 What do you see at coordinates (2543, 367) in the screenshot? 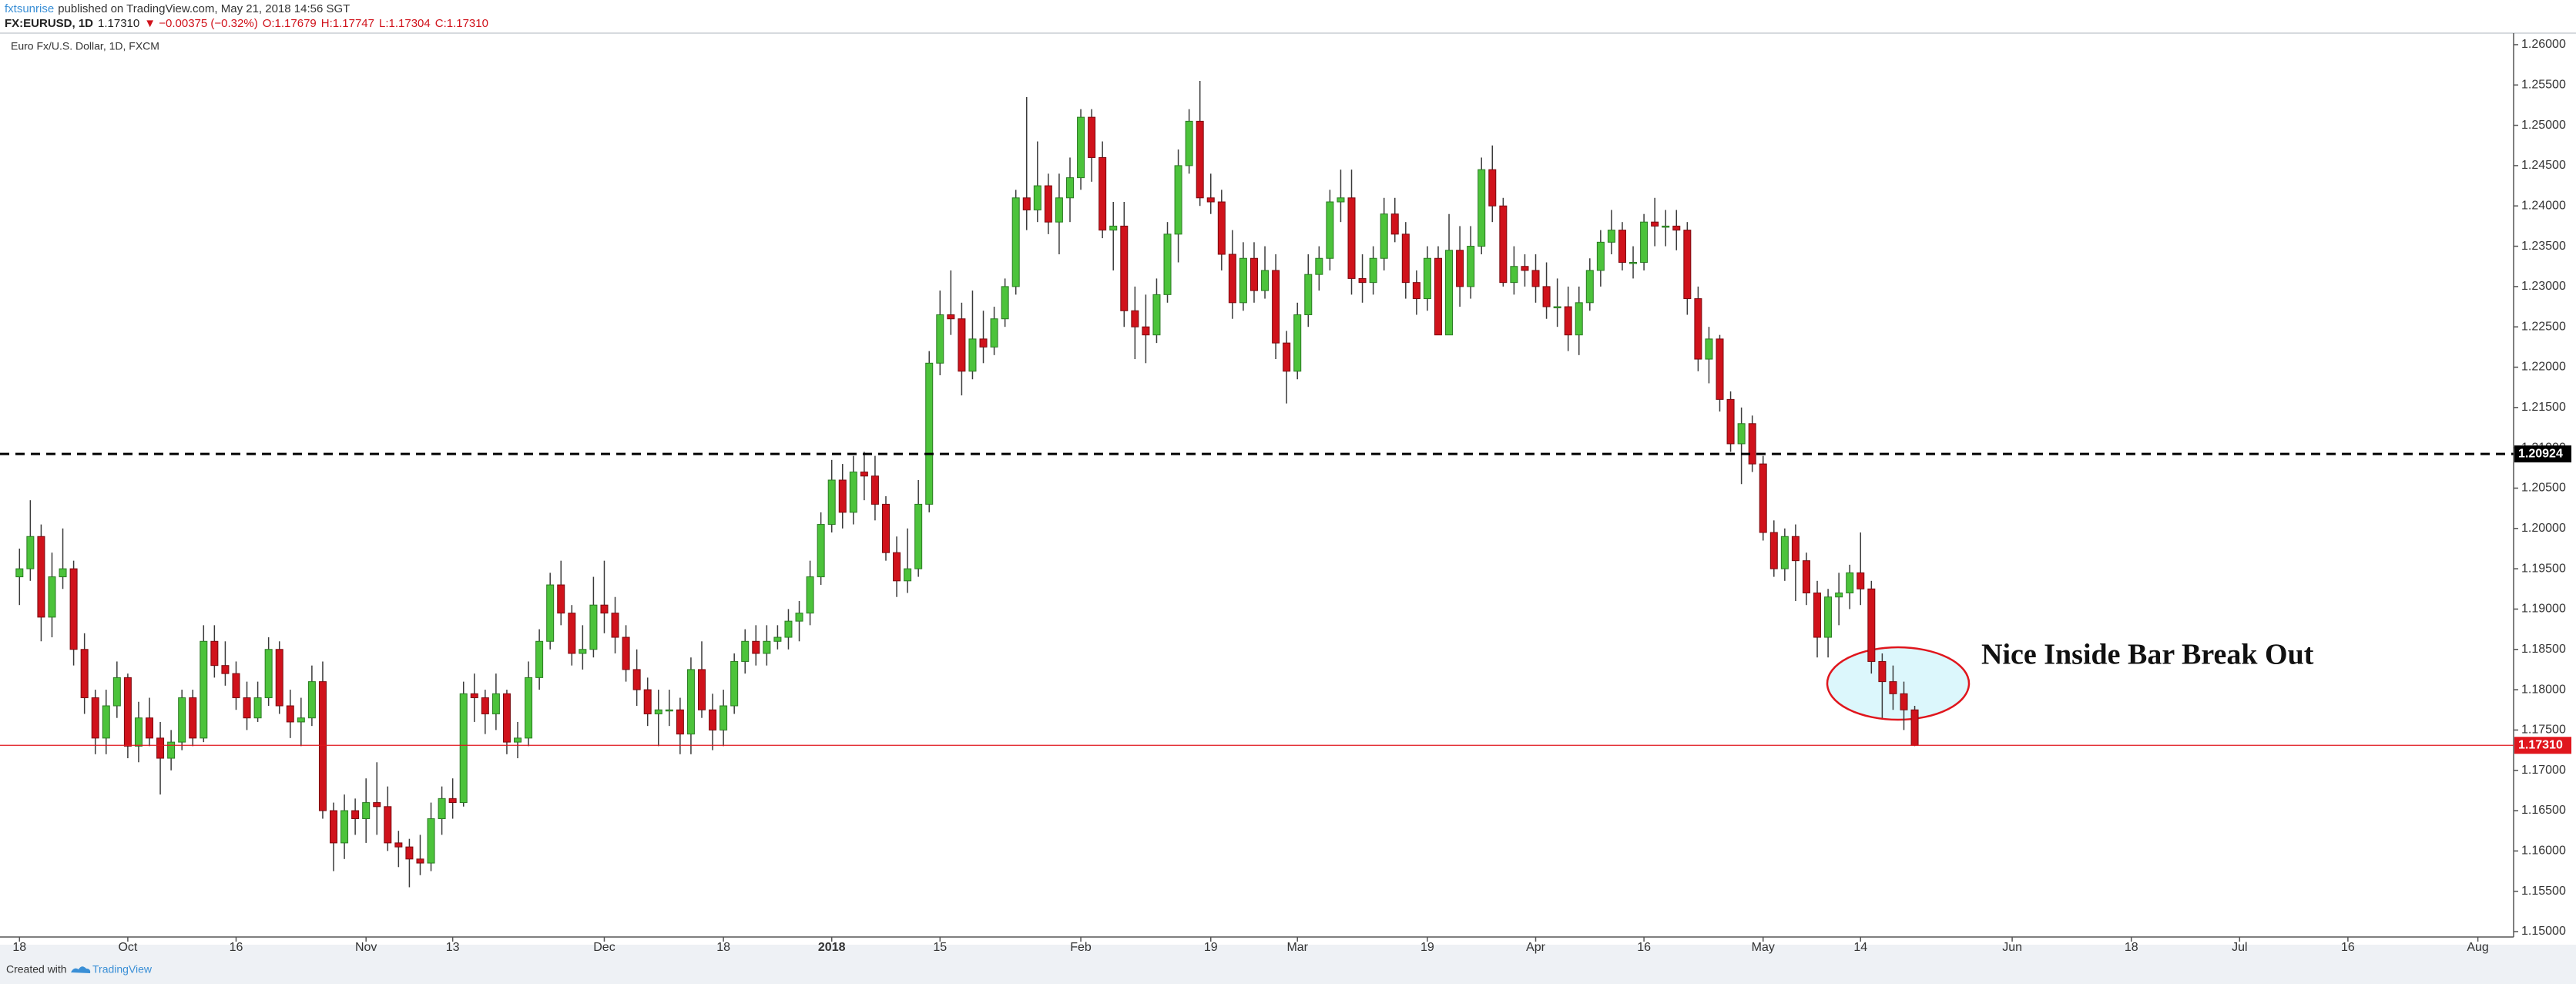
I see `y-tick-label: 1.22000` at bounding box center [2543, 367].